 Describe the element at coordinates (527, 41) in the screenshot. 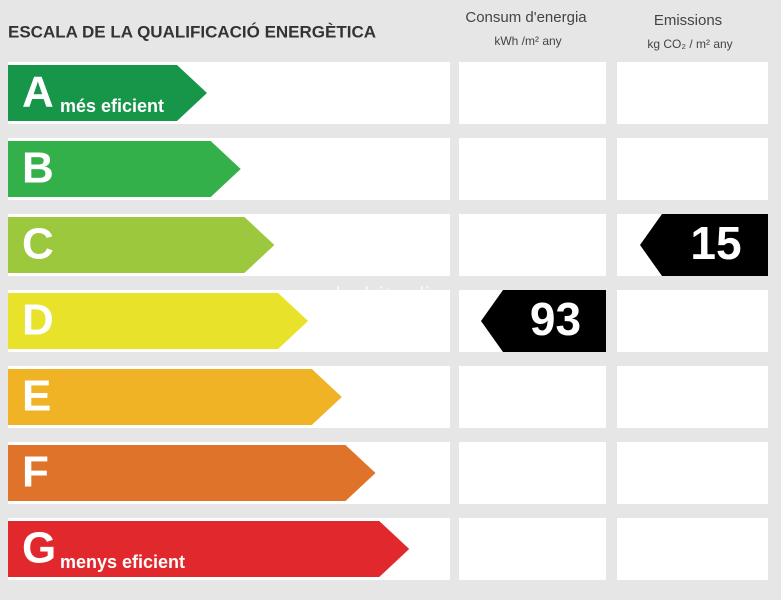

I see `column-unit: kWh /m² any` at that location.